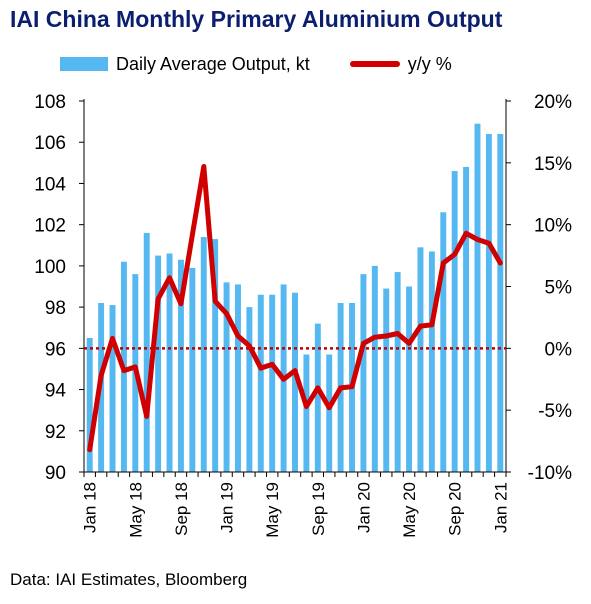 The height and width of the screenshot is (604, 591). What do you see at coordinates (227, 507) in the screenshot?
I see `x-tick-label: Jan 19` at bounding box center [227, 507].